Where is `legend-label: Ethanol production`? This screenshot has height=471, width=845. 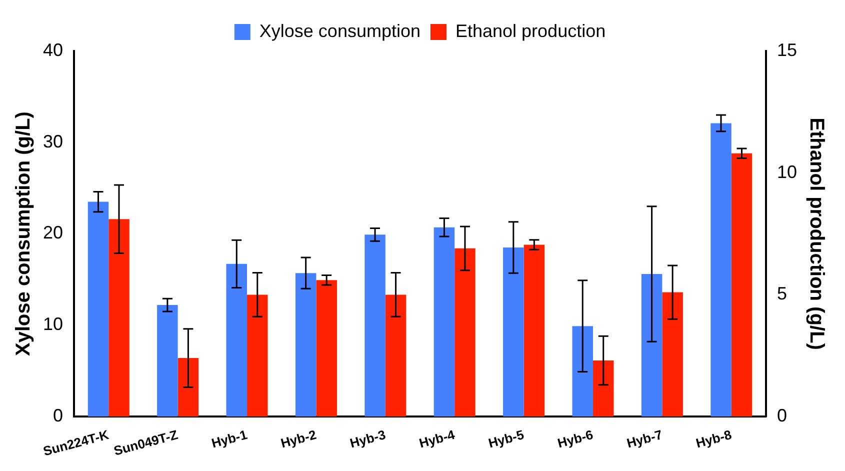 legend-label: Ethanol production is located at coordinates (530, 30).